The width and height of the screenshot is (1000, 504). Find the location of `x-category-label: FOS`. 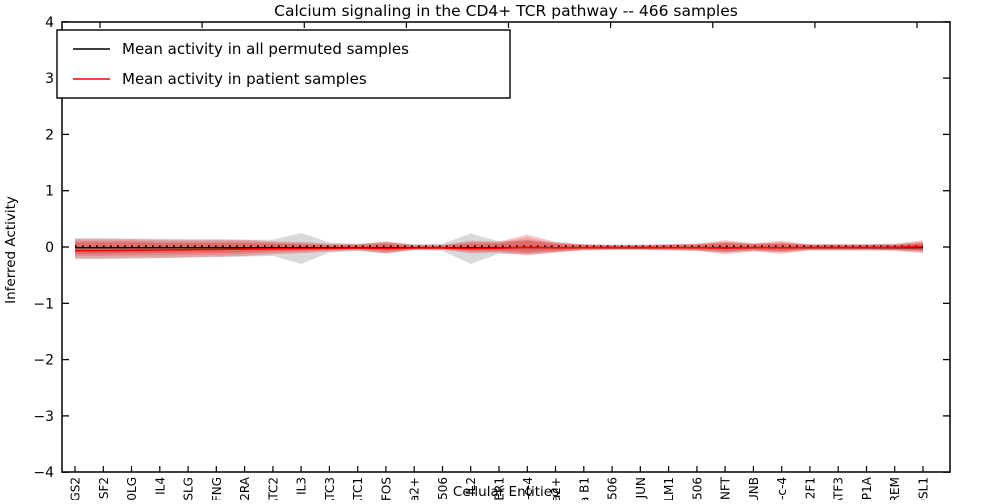

x-category-label: FOS is located at coordinates (386, 488).